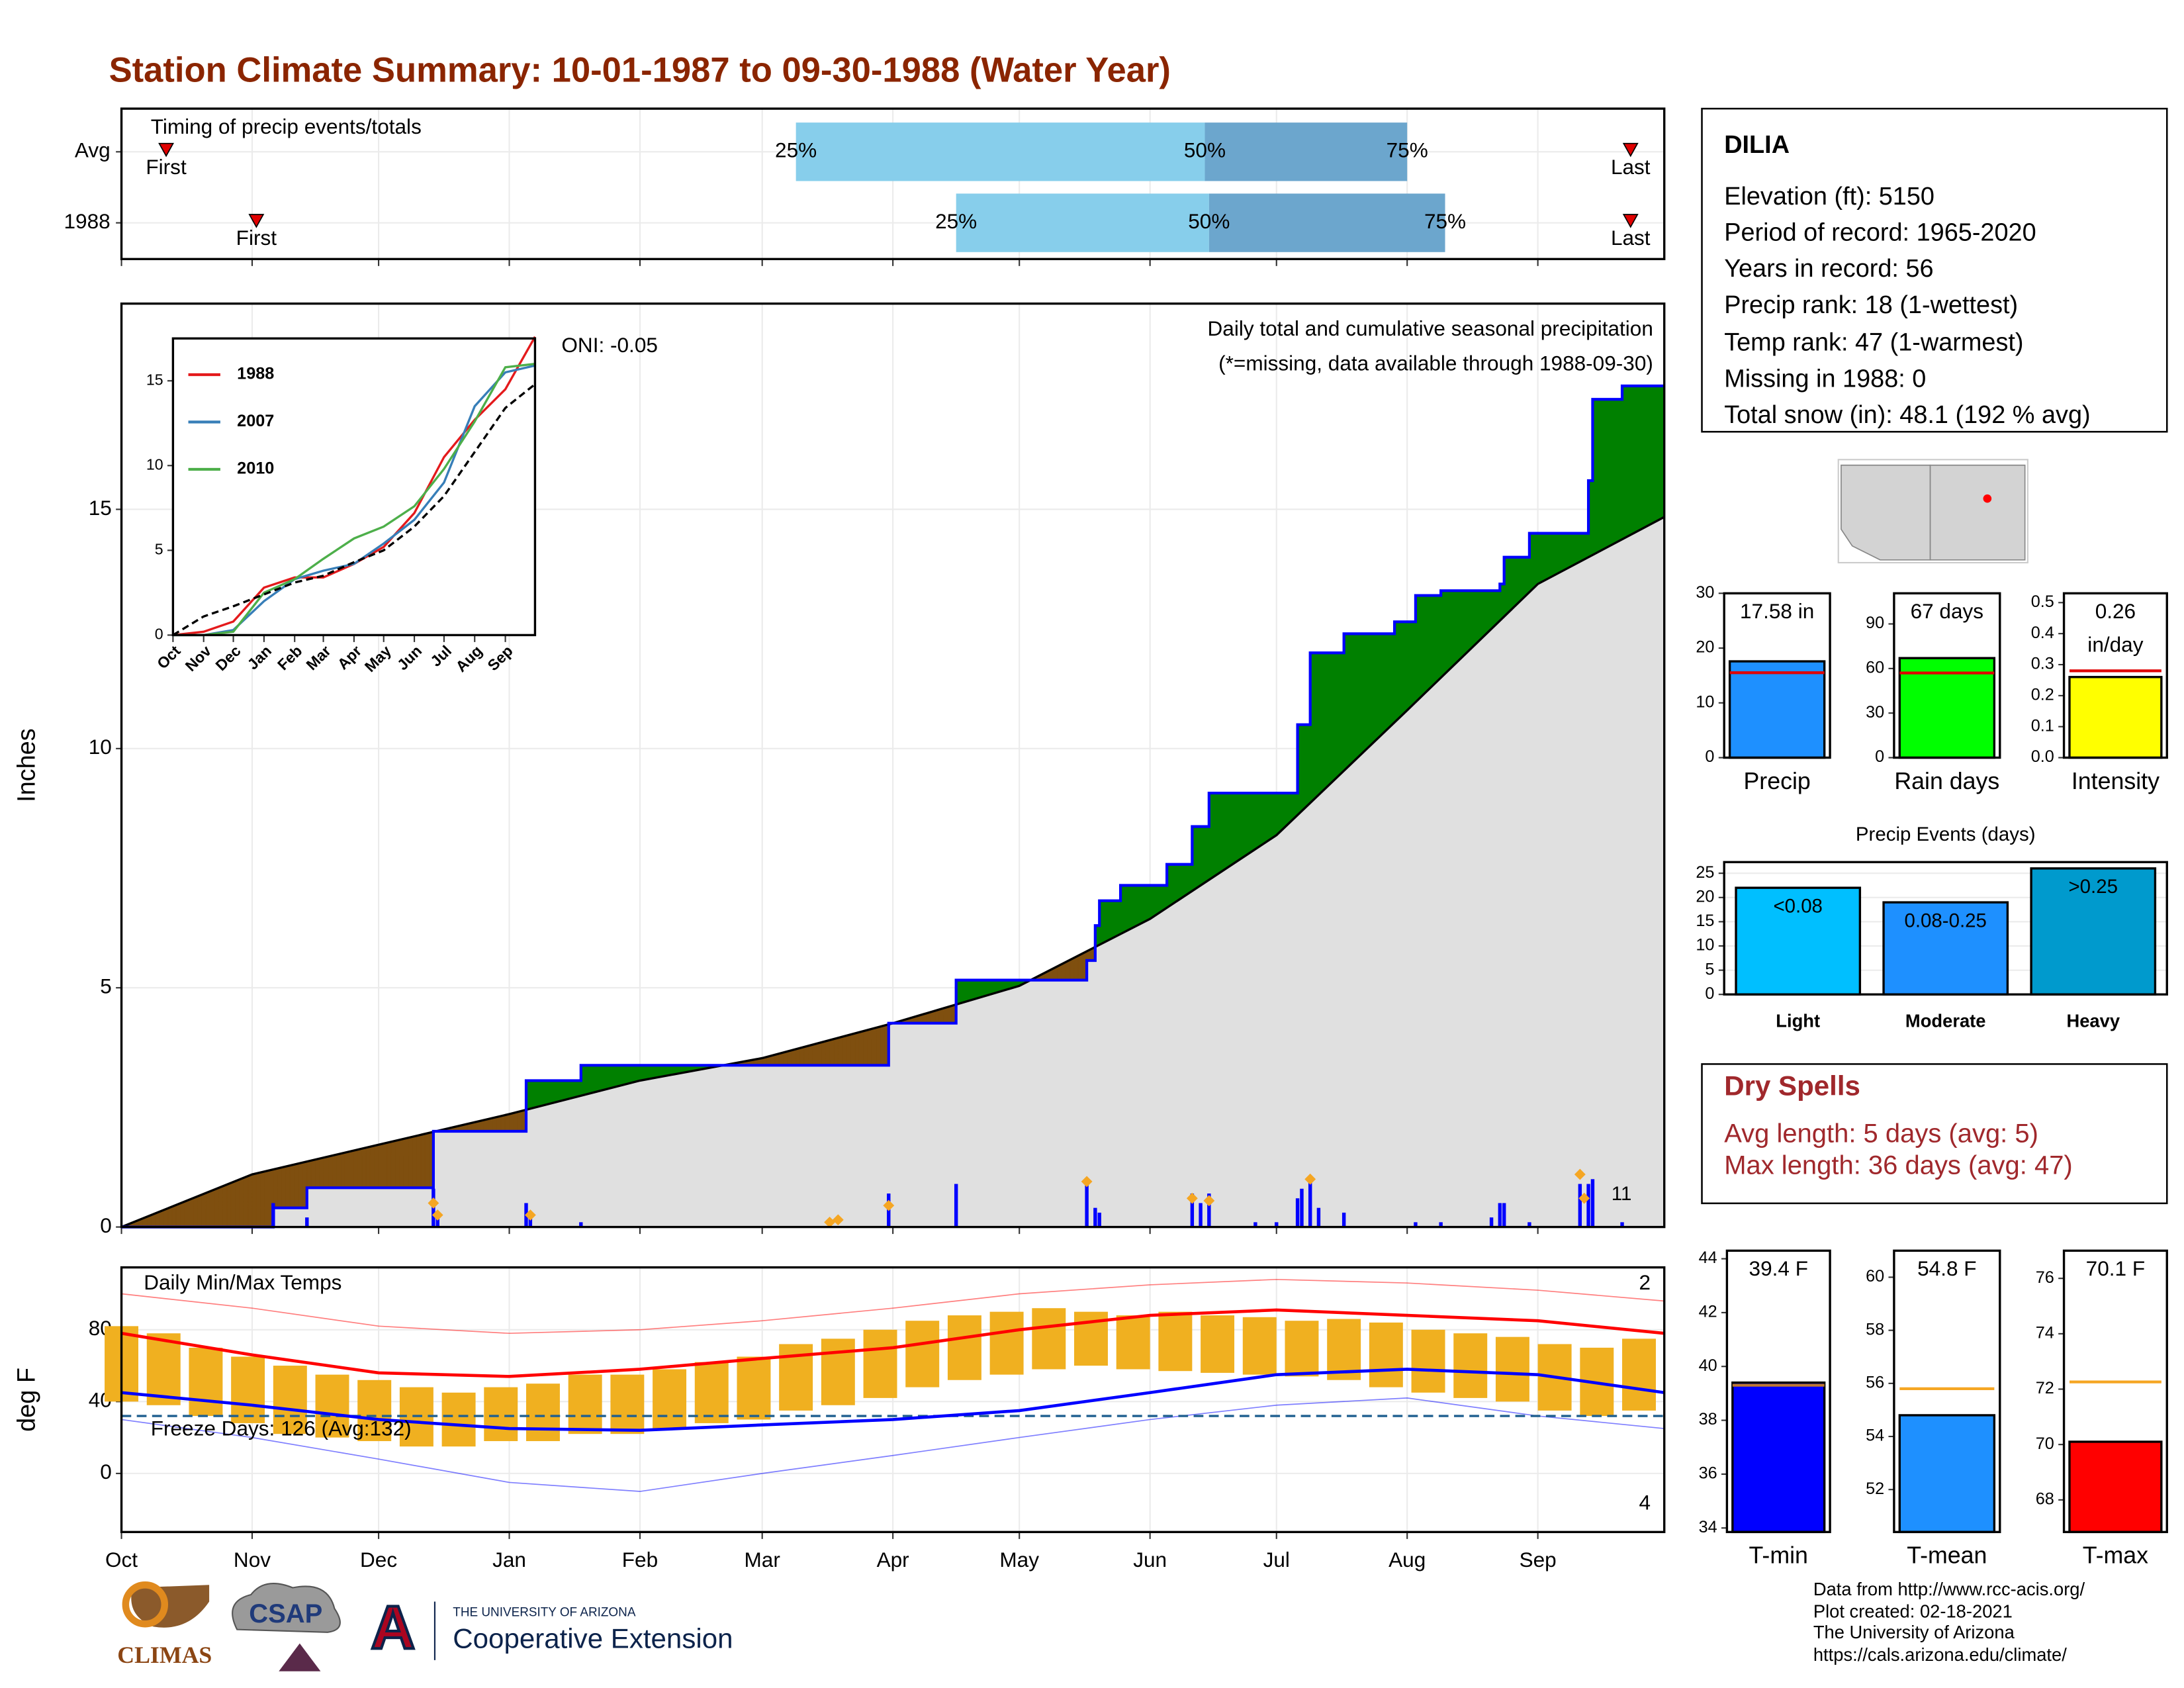 This screenshot has width=2184, height=1688. I want to click on bar-label: <0.08, so click(1798, 906).